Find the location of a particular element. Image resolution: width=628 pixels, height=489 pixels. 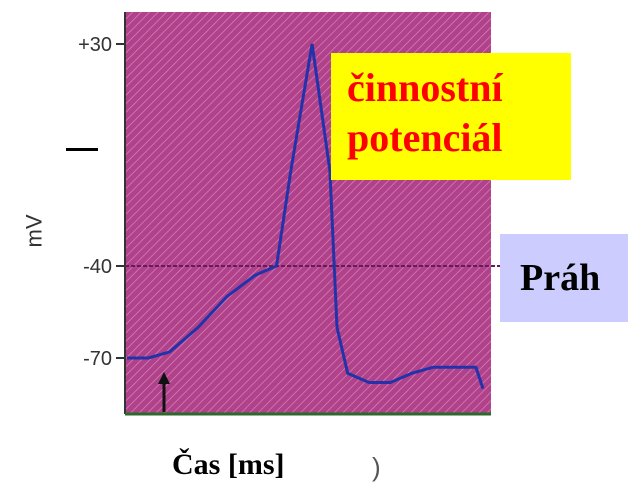

y-axis-label: mV is located at coordinates (34, 231).